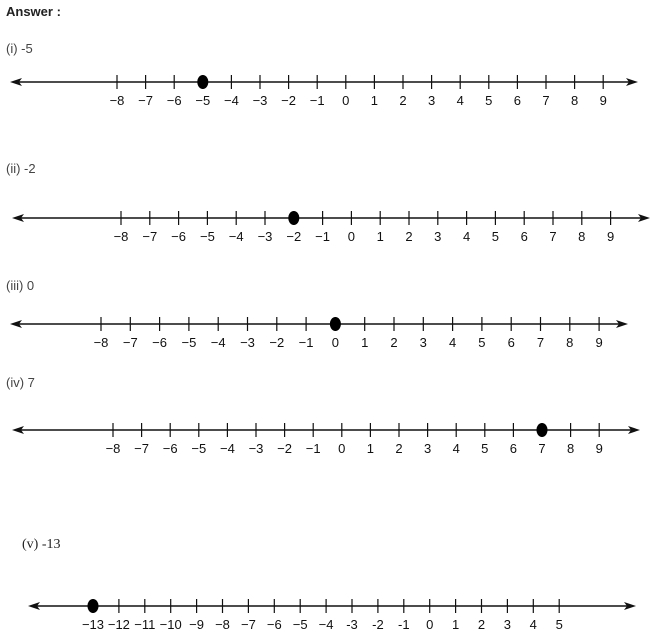 The image size is (664, 642). What do you see at coordinates (144, 624) in the screenshot?
I see `tick-label: −11` at bounding box center [144, 624].